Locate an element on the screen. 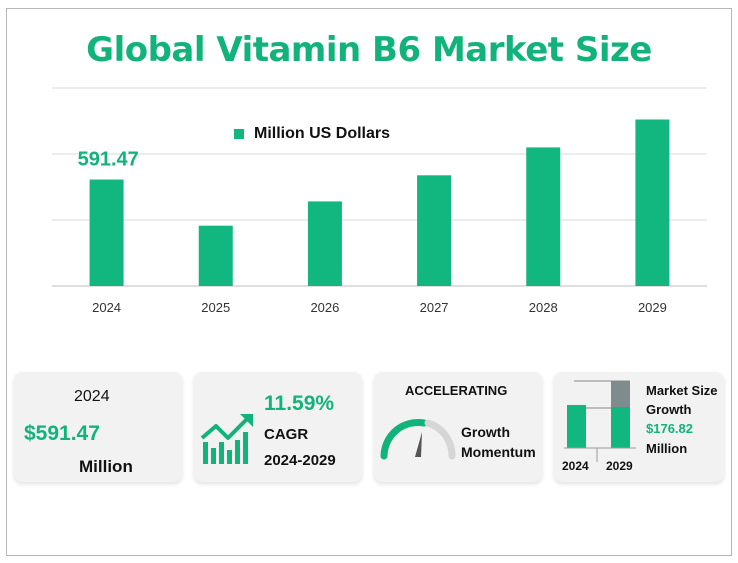 This screenshot has height=563, width=738. cagr-card: 11.59% CAGR 2024-2029 is located at coordinates (278, 427).